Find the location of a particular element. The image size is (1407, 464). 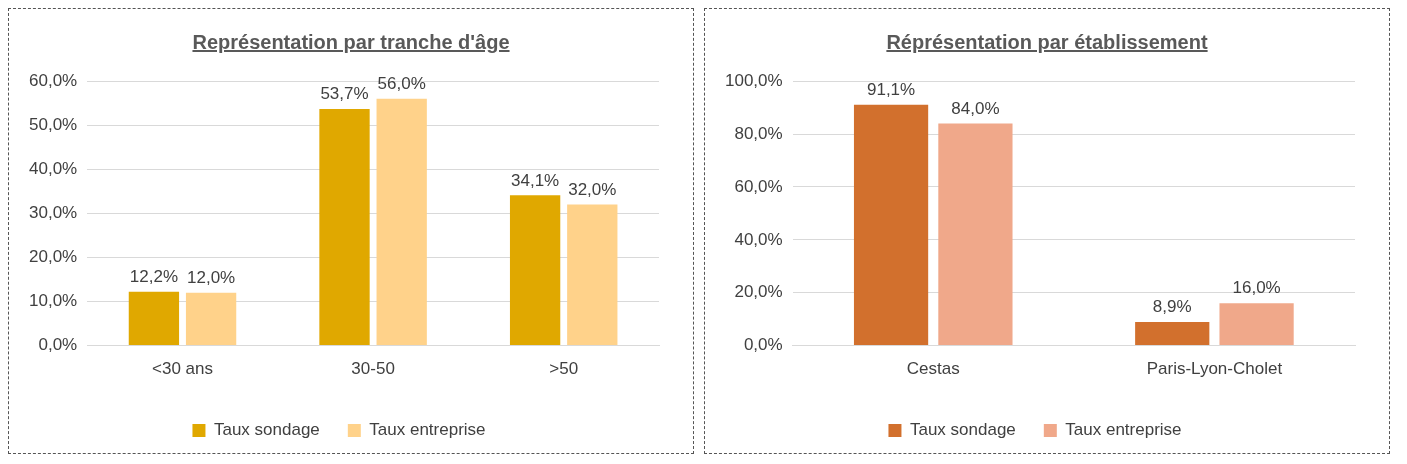

data-label: 12,2% is located at coordinates (154, 277).